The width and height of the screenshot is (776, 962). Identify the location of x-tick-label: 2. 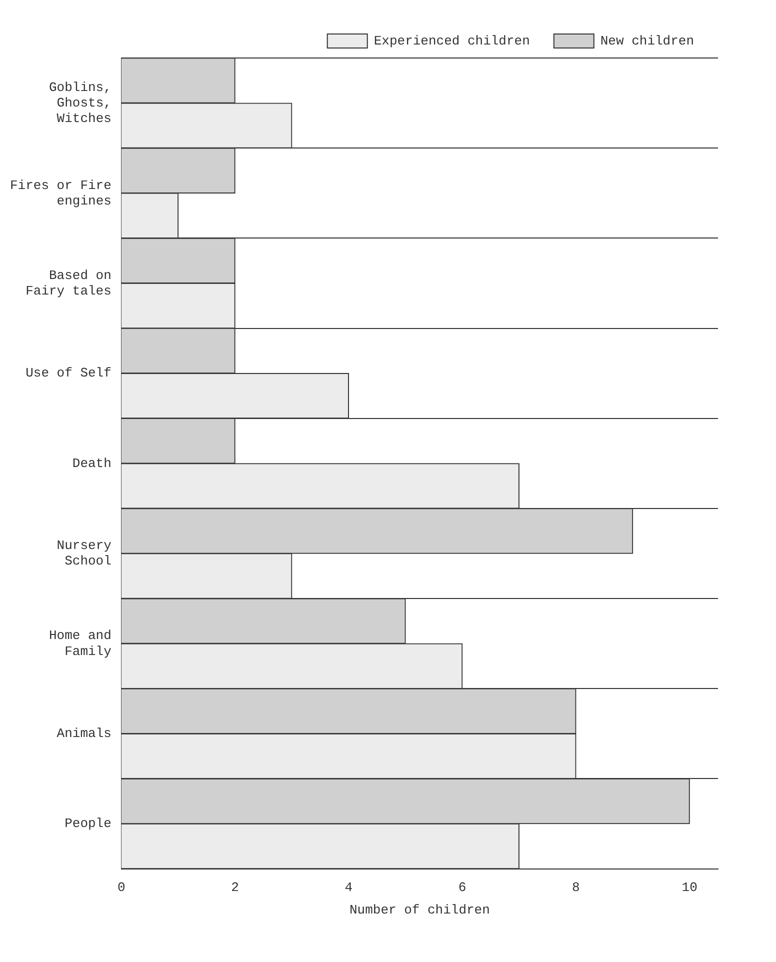
(235, 888).